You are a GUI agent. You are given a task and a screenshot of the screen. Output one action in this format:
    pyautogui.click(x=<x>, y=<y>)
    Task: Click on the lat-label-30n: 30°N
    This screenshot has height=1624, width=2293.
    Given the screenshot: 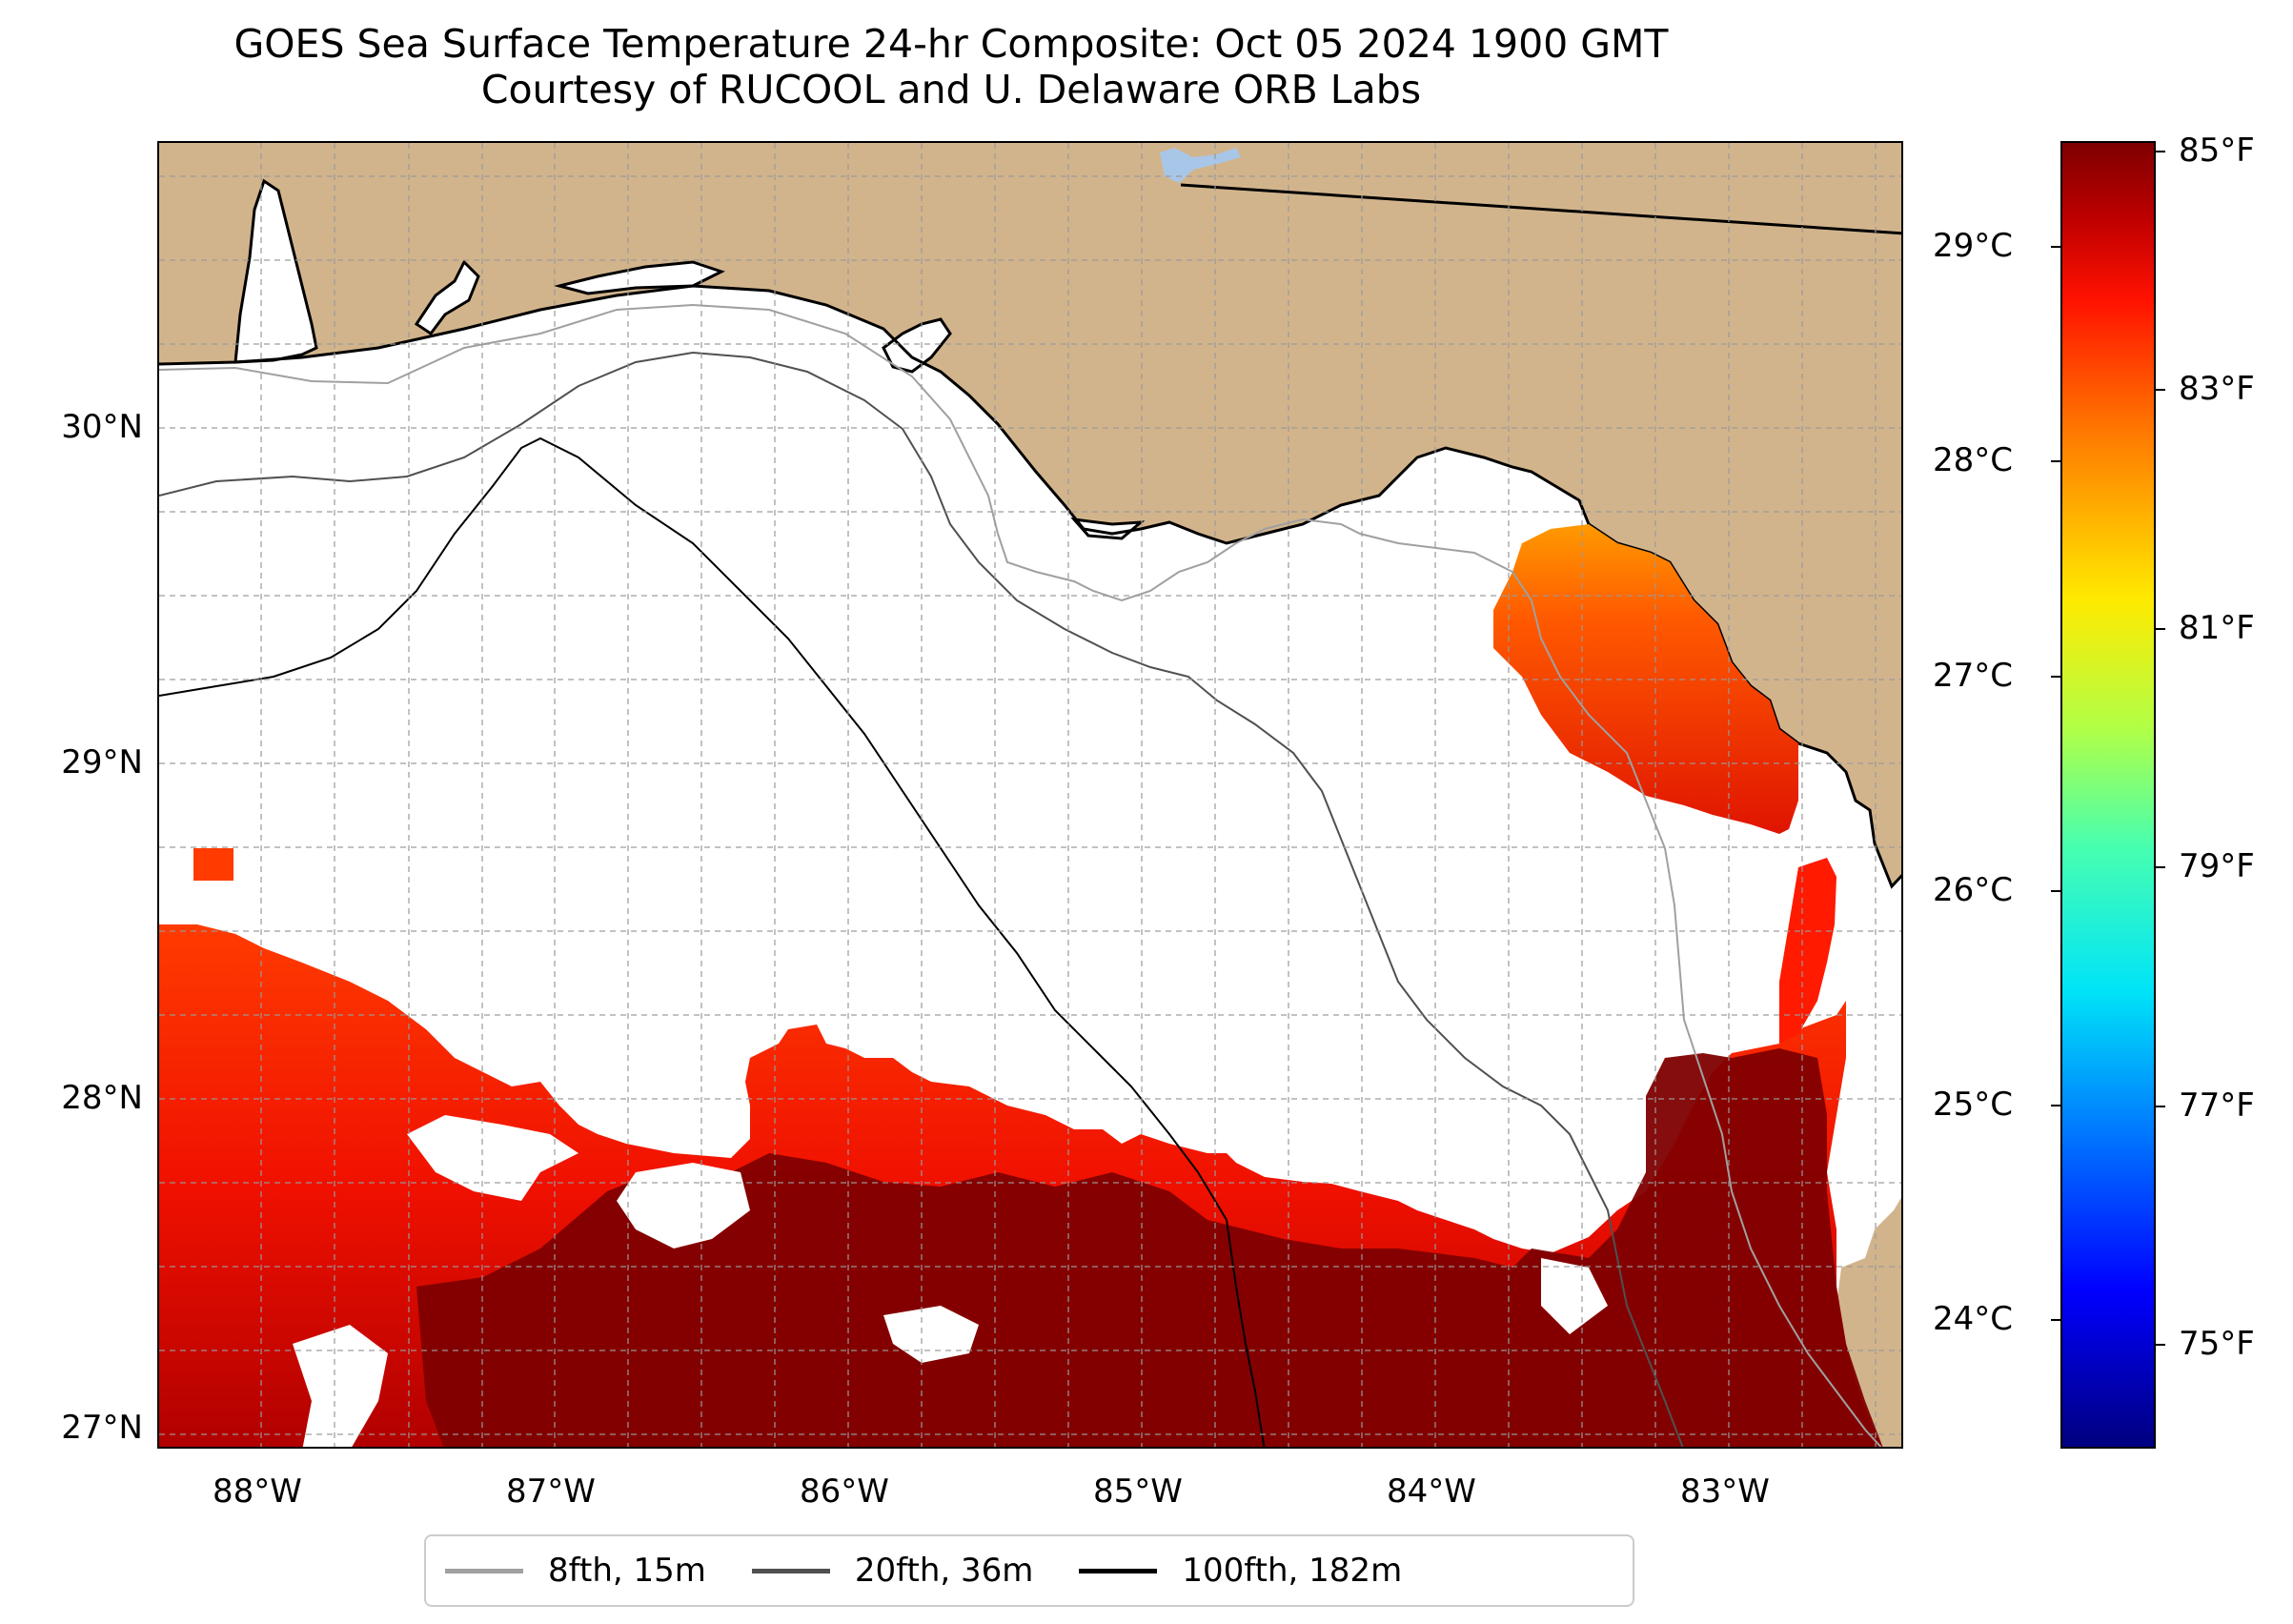 What is the action you would take?
    pyautogui.click(x=102, y=427)
    